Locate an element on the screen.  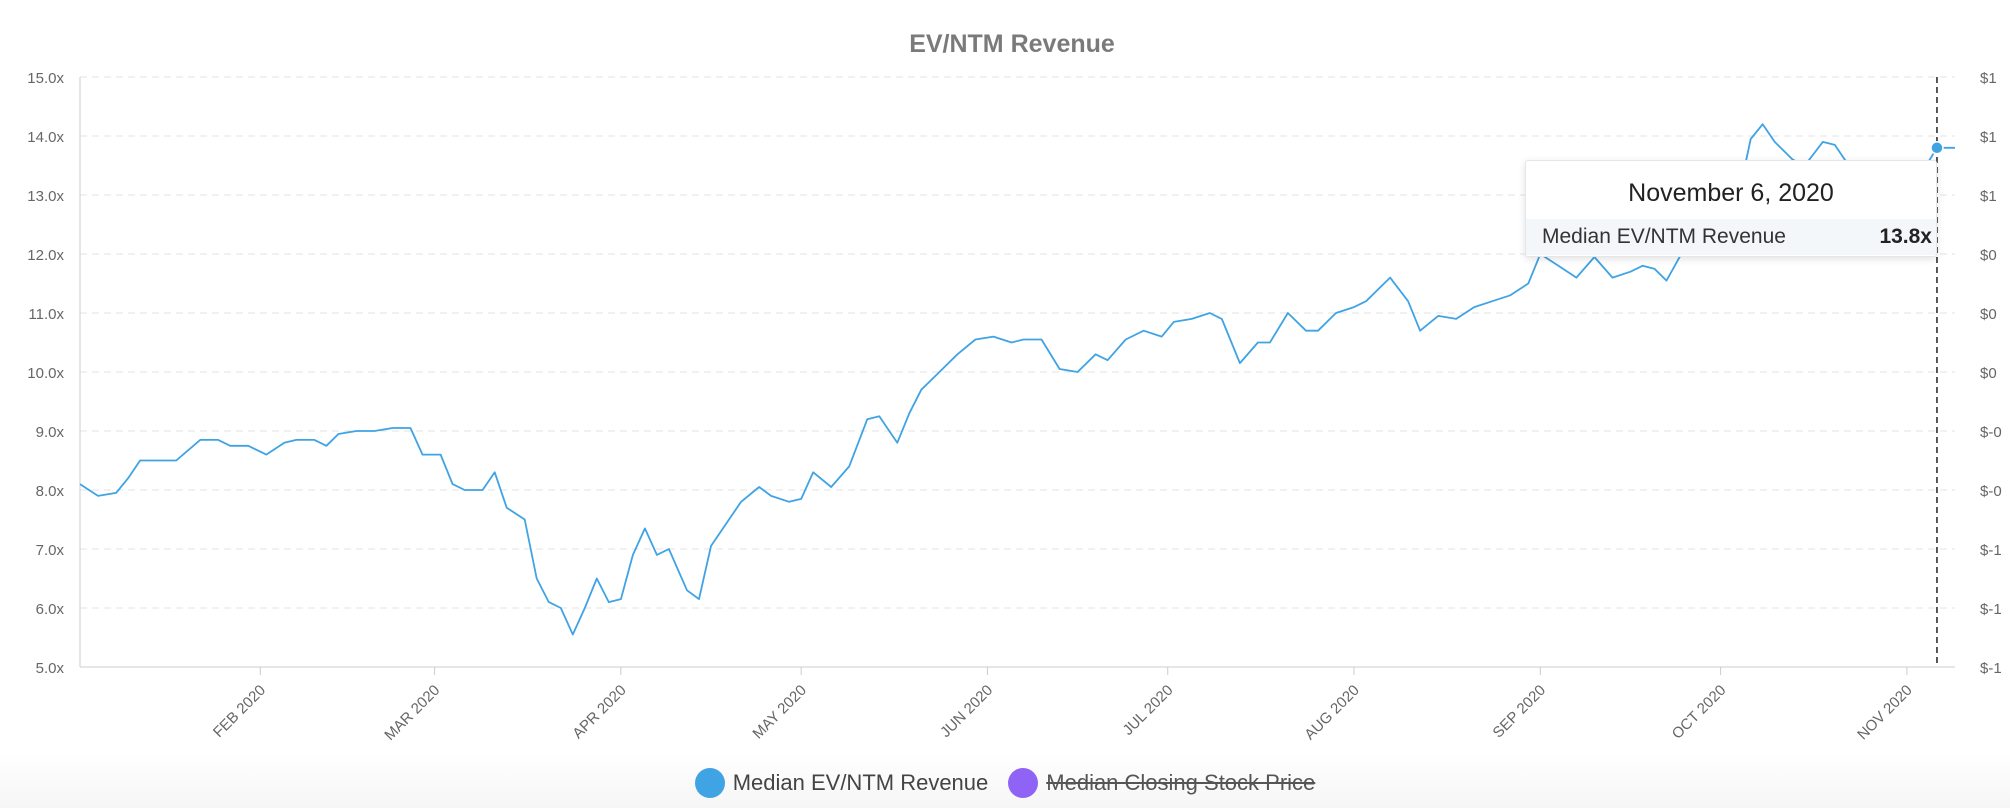
y-tick-label: 14.0x is located at coordinates (45, 137).